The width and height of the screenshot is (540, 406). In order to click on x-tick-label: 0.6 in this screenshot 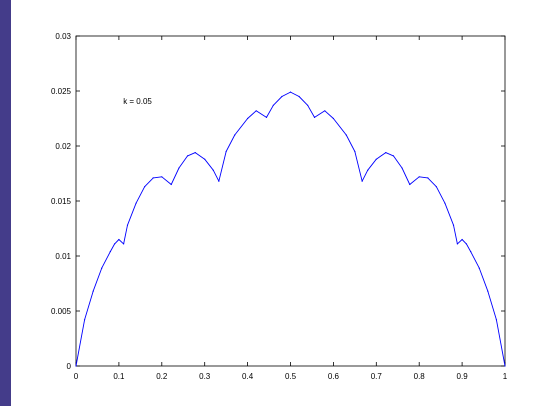, I will do `click(334, 376)`.